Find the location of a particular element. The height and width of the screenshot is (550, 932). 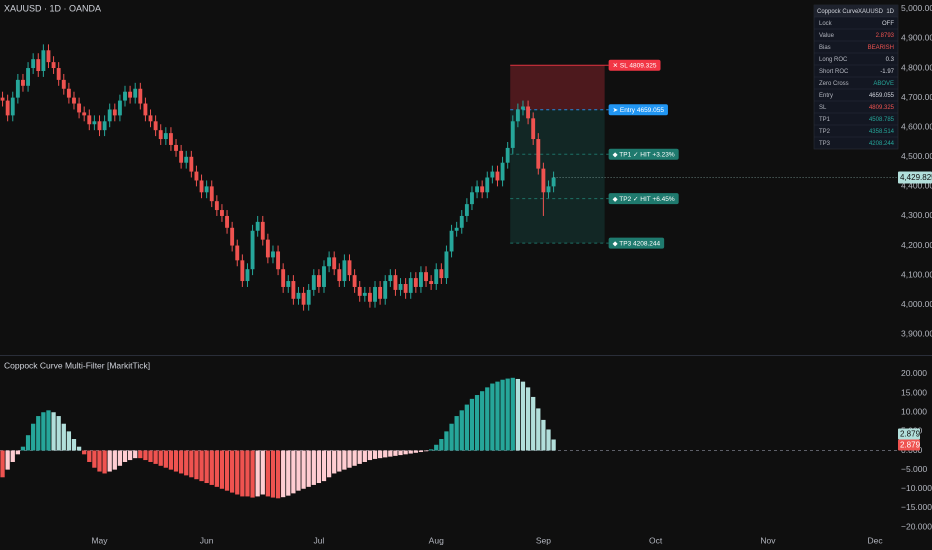

table-header-cell: Coppock Curve is located at coordinates (838, 12).